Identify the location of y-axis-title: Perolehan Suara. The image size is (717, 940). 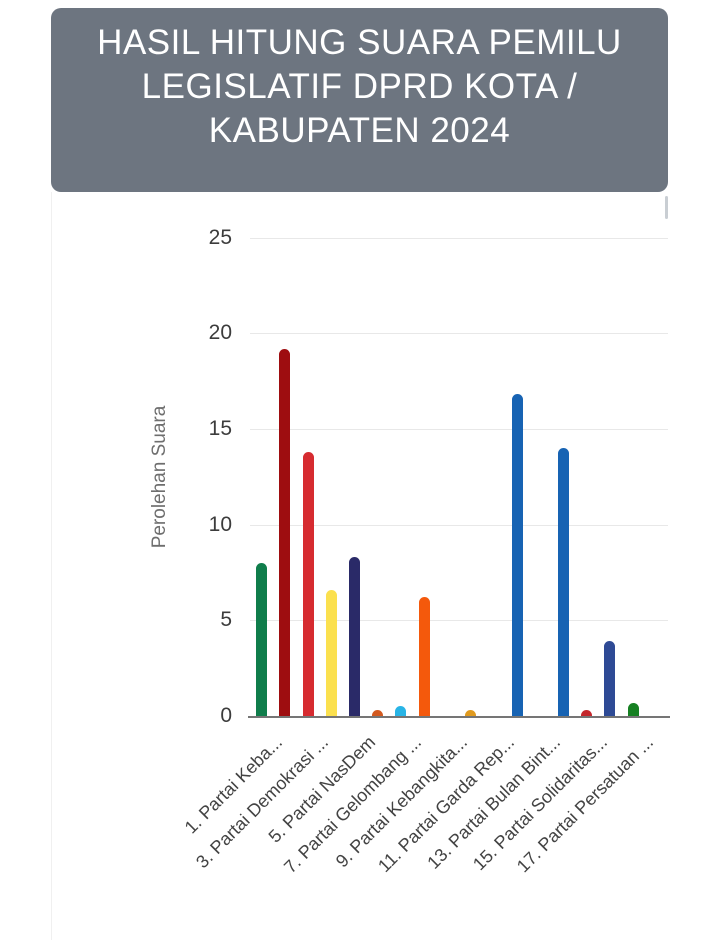
(159, 477).